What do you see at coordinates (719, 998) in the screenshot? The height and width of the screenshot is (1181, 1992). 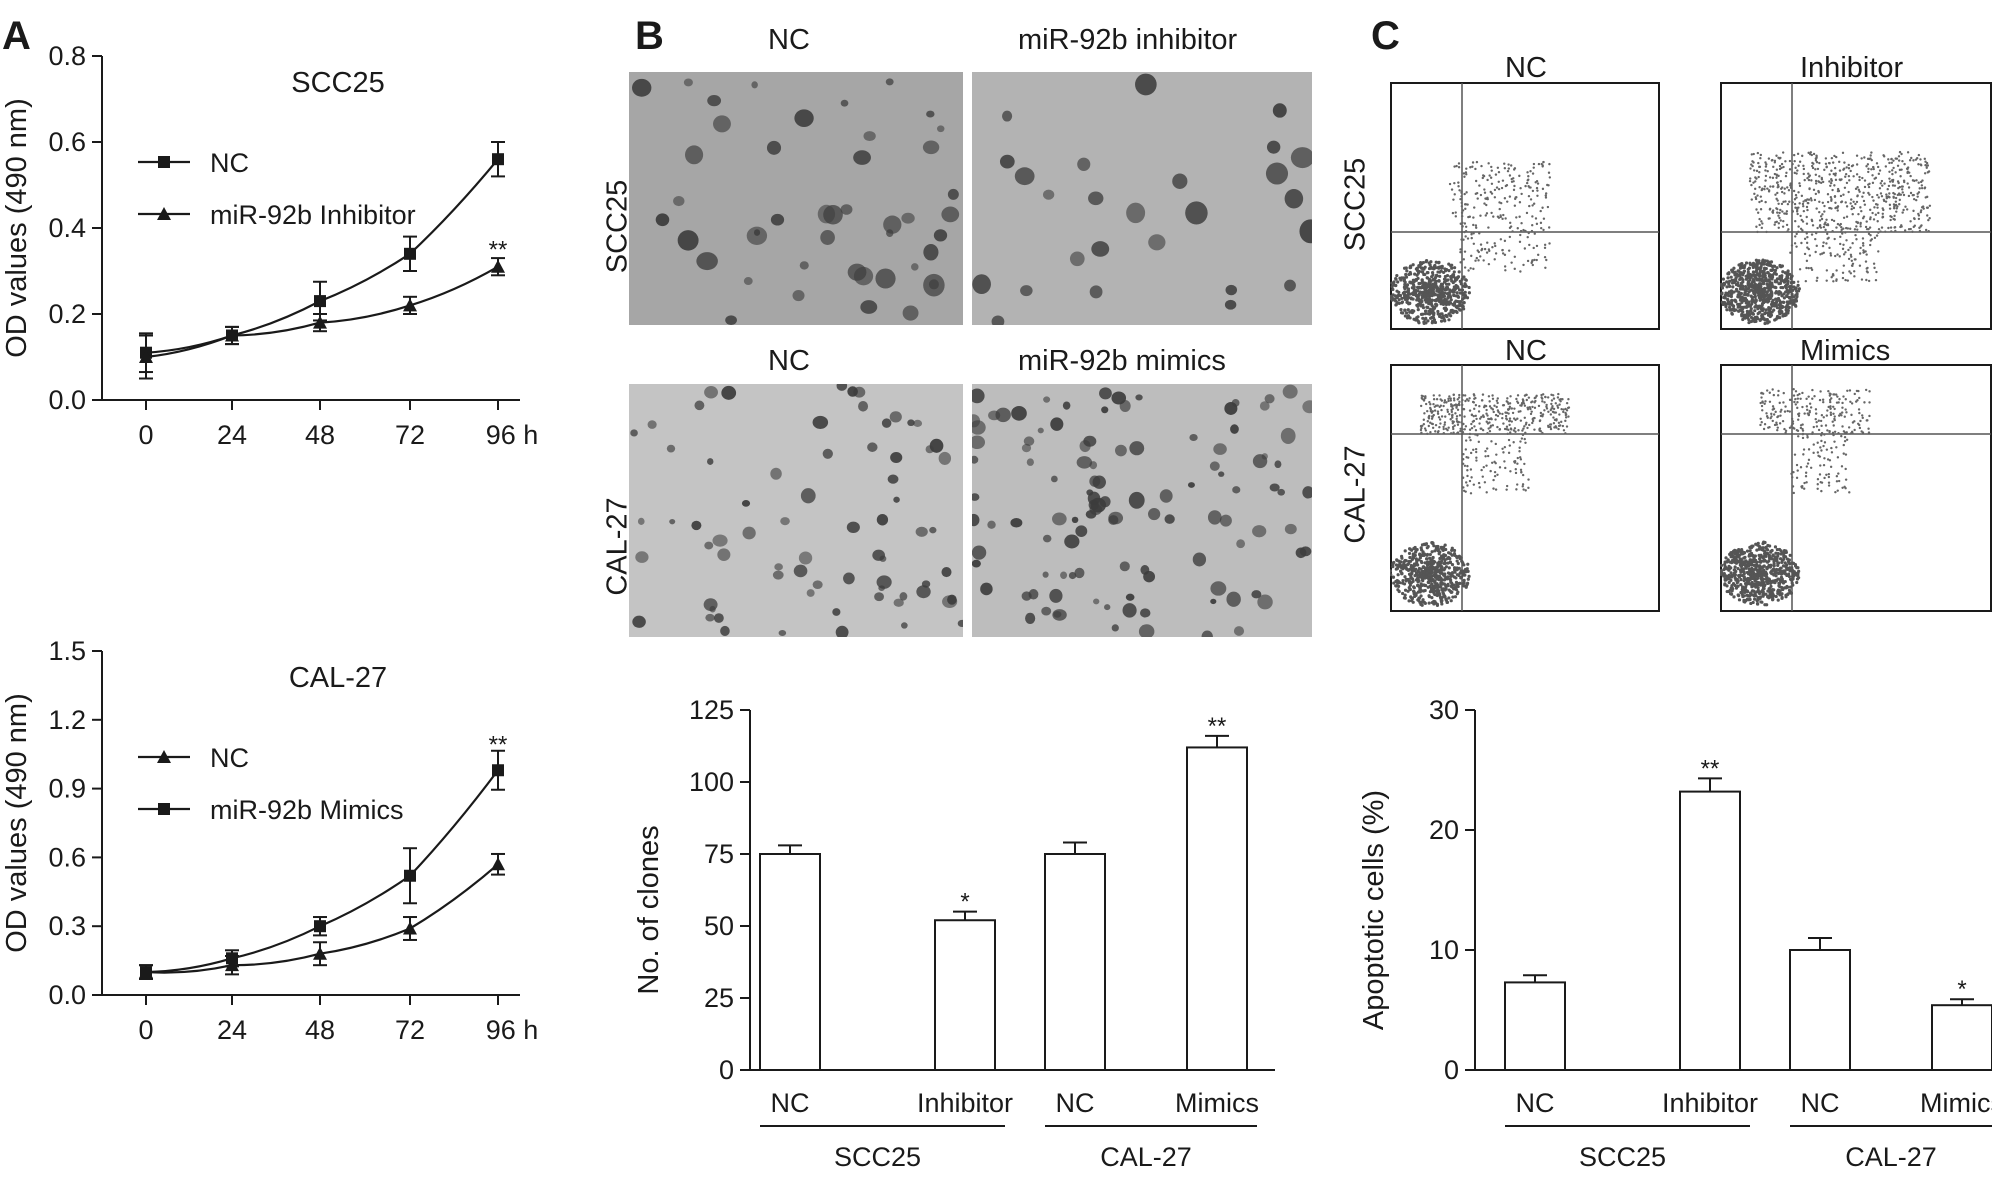 I see `y-tick-label: 25` at bounding box center [719, 998].